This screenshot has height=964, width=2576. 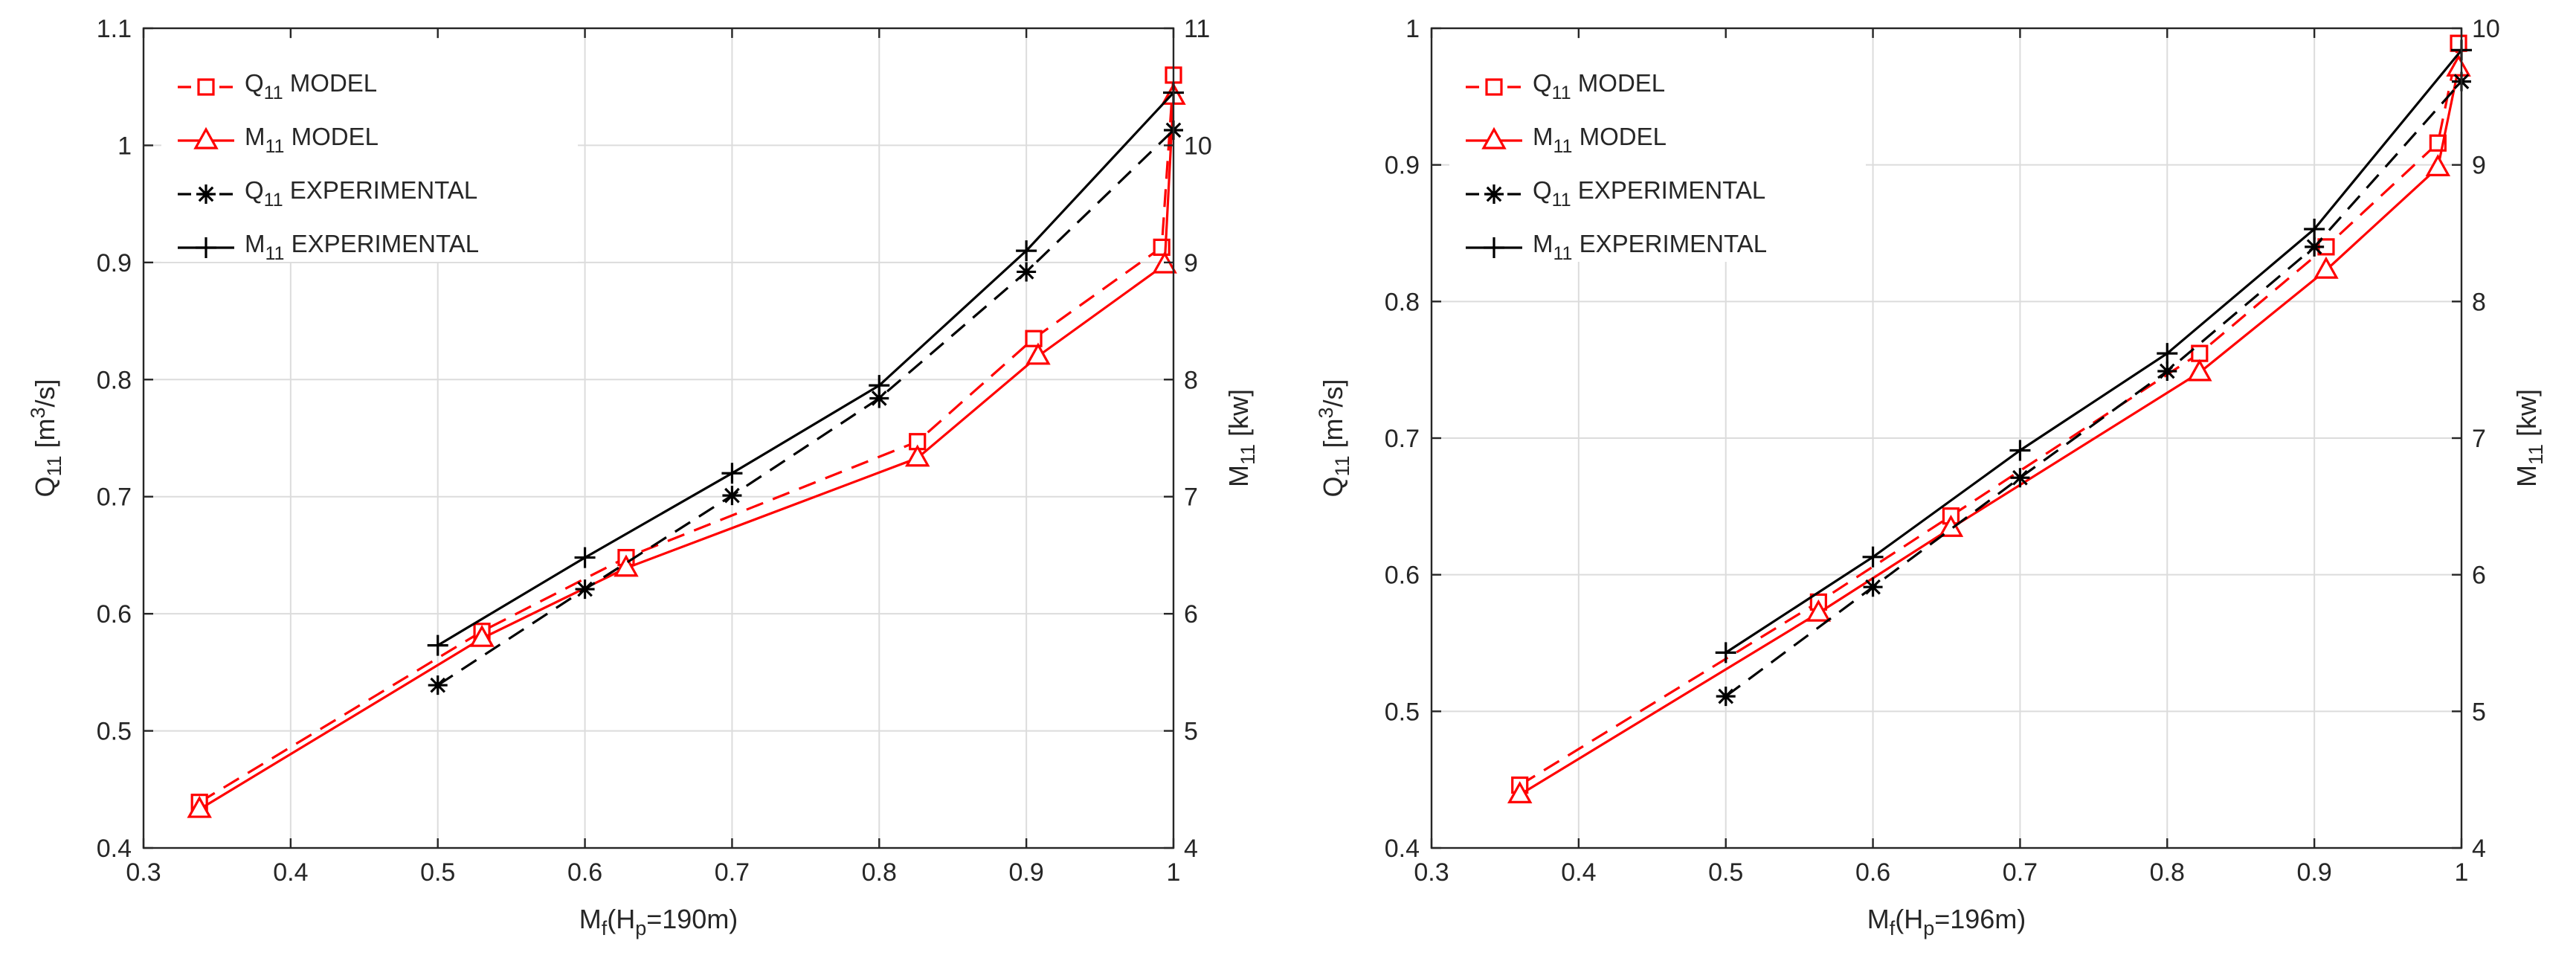 I want to click on x-label-sub: f, so click(x=1893, y=928).